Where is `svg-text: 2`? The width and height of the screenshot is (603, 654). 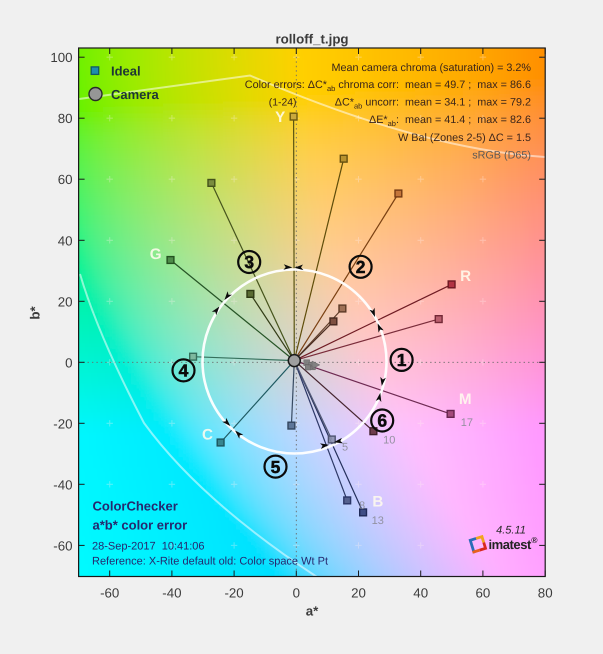
svg-text: 2 is located at coordinates (361, 267).